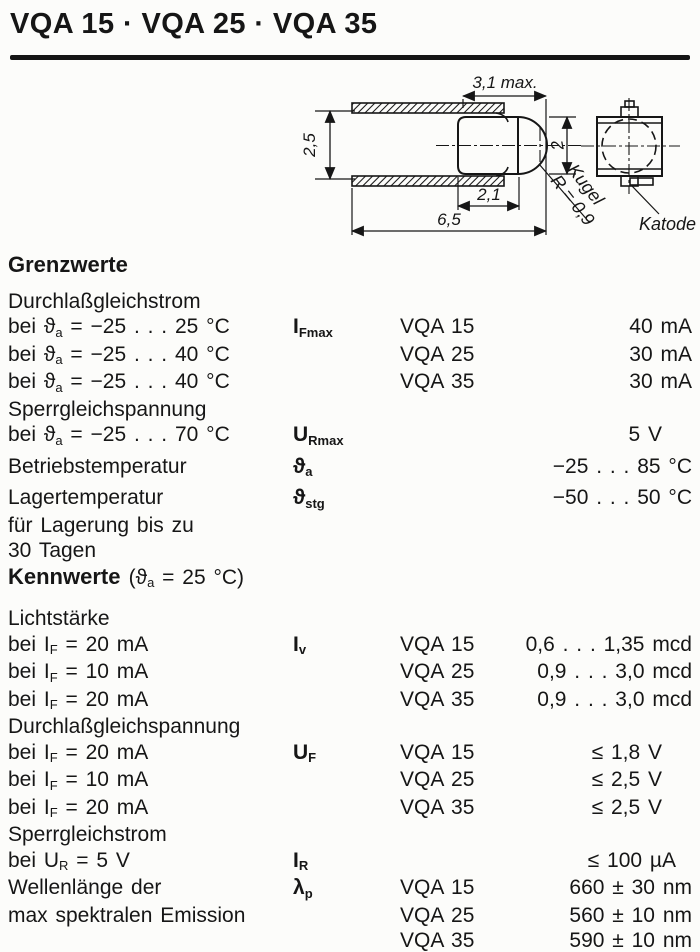 The height and width of the screenshot is (952, 700). I want to click on dim-body-length: 3,1 max., so click(504, 154).